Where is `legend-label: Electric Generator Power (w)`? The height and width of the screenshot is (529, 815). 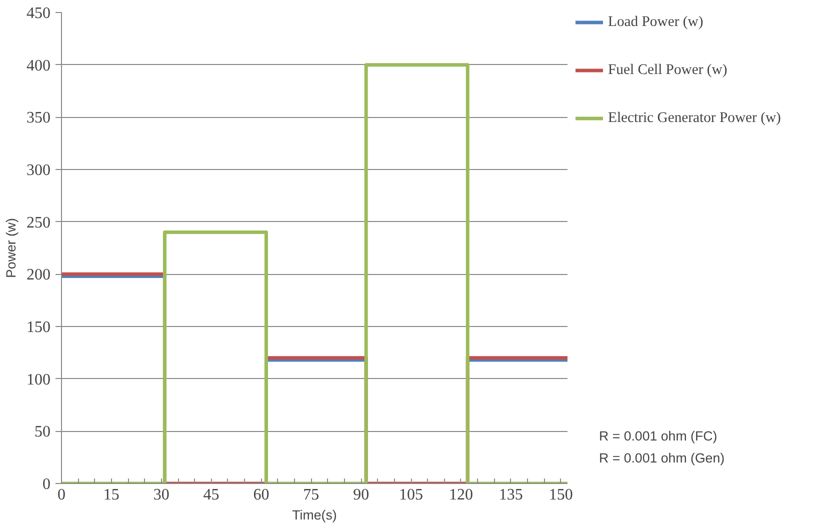
legend-label: Electric Generator Power (w) is located at coordinates (694, 118).